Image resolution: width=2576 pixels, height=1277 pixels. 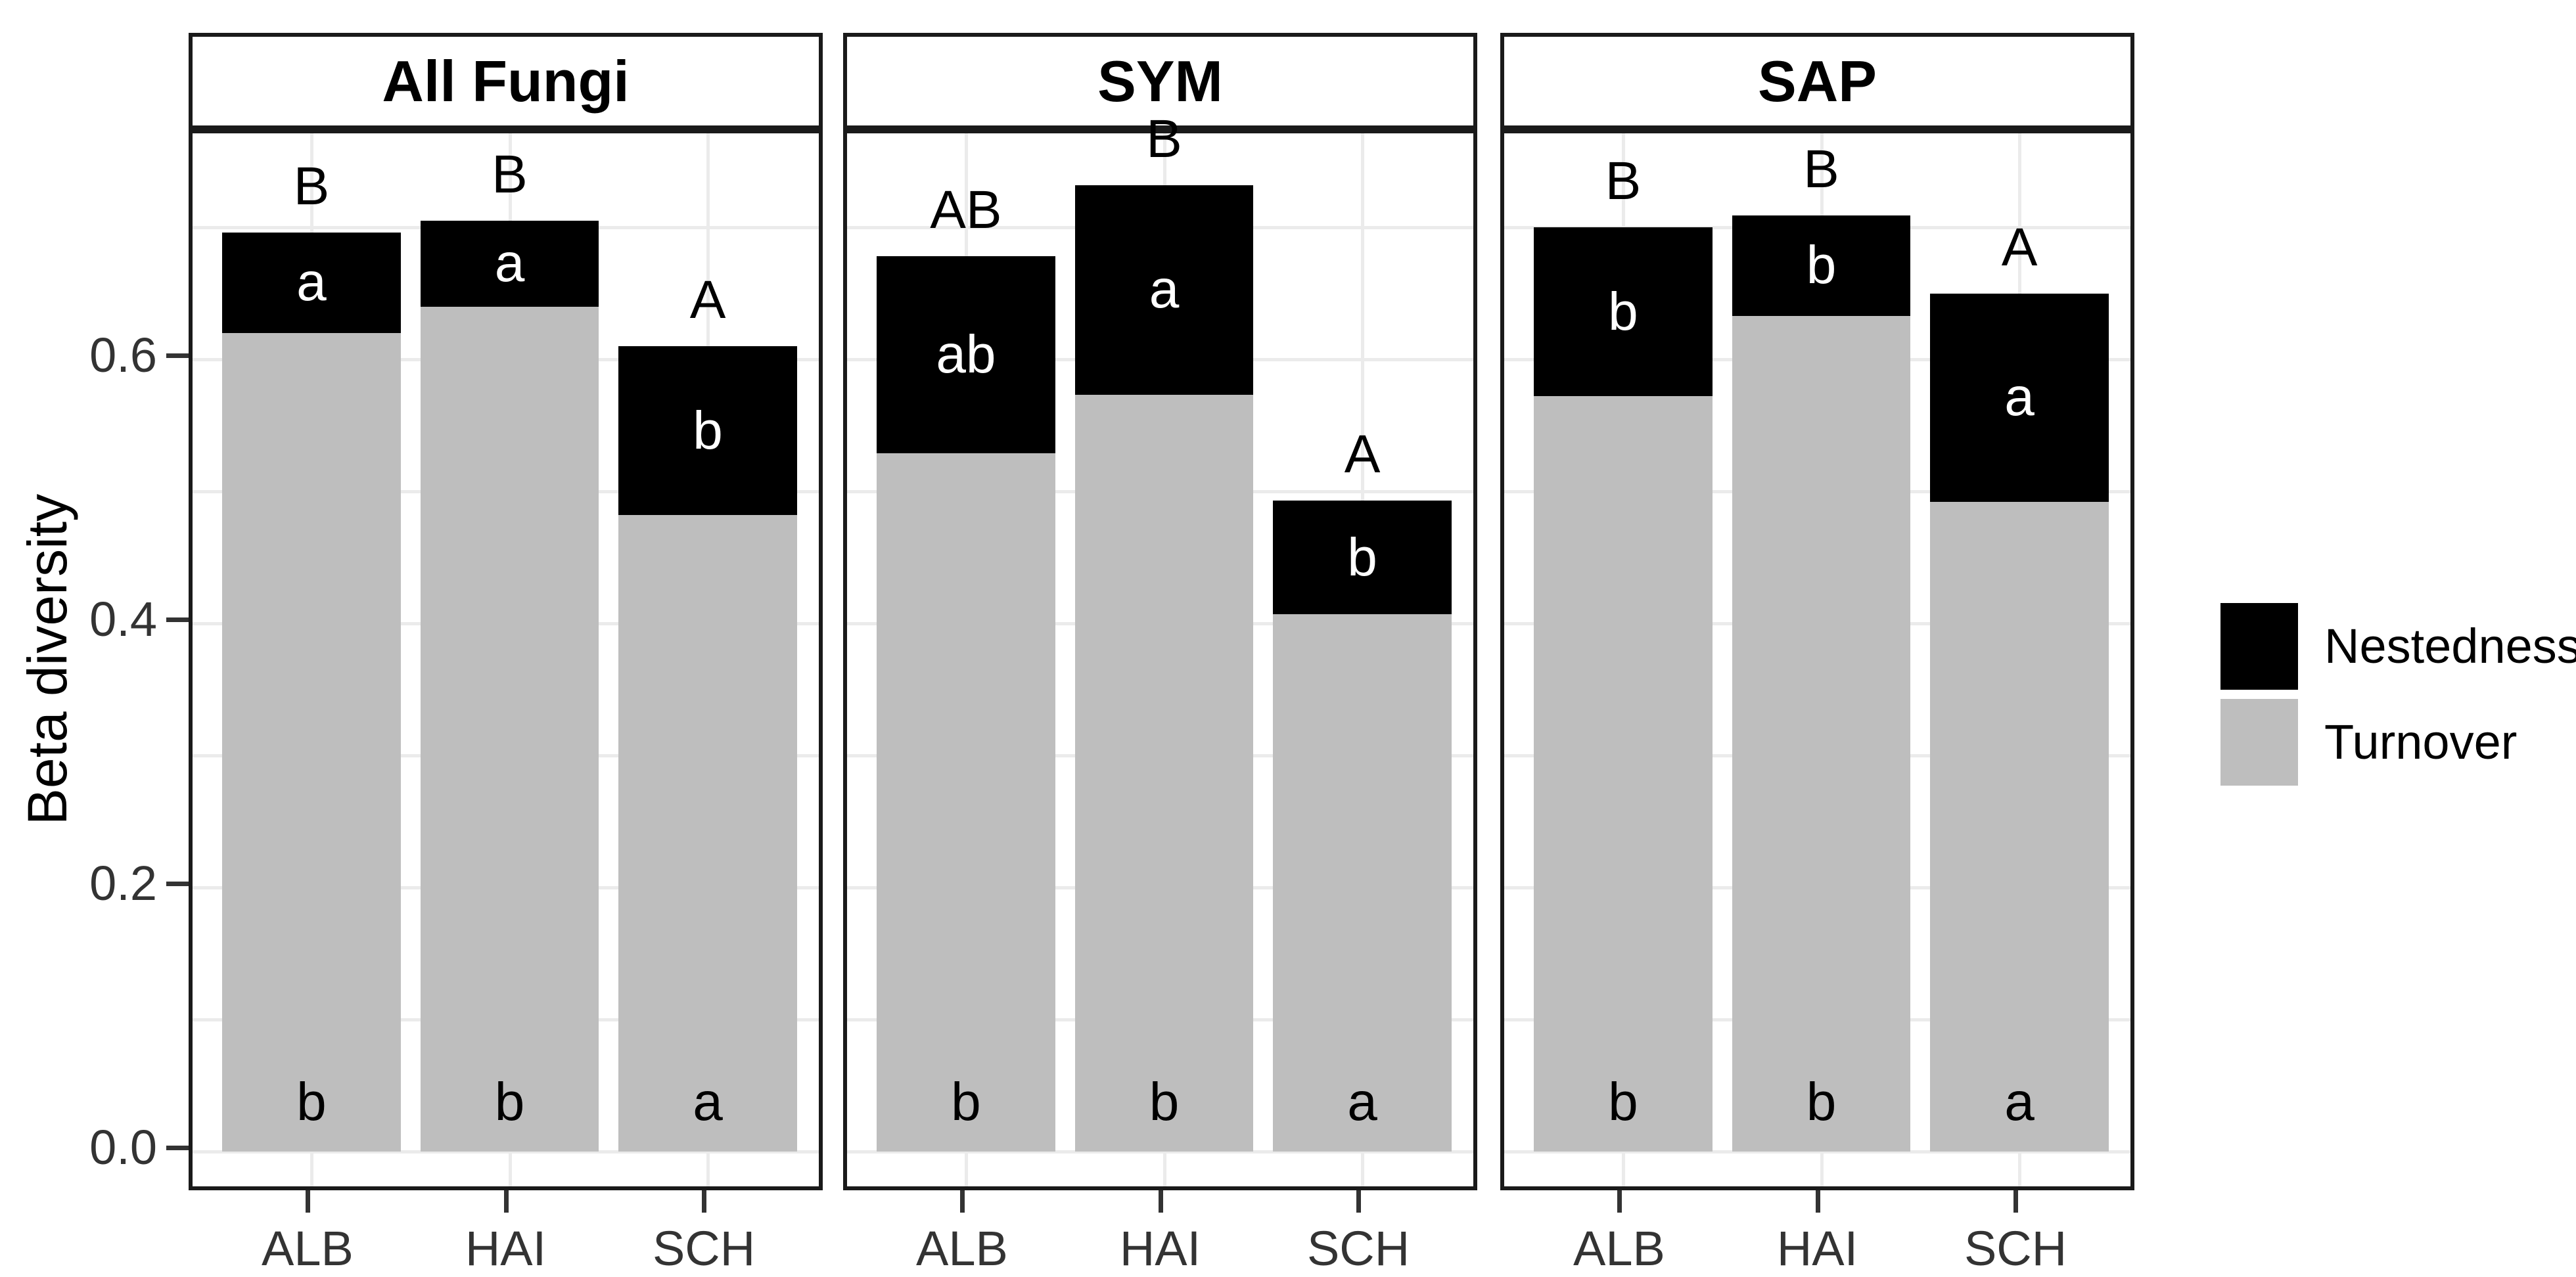 What do you see at coordinates (2259, 743) in the screenshot?
I see `legend-key-turnover-swatch` at bounding box center [2259, 743].